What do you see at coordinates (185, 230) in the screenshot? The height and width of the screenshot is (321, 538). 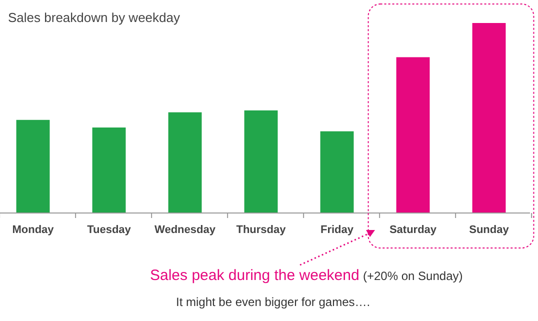 I see `x-tick-label: Wednesday` at bounding box center [185, 230].